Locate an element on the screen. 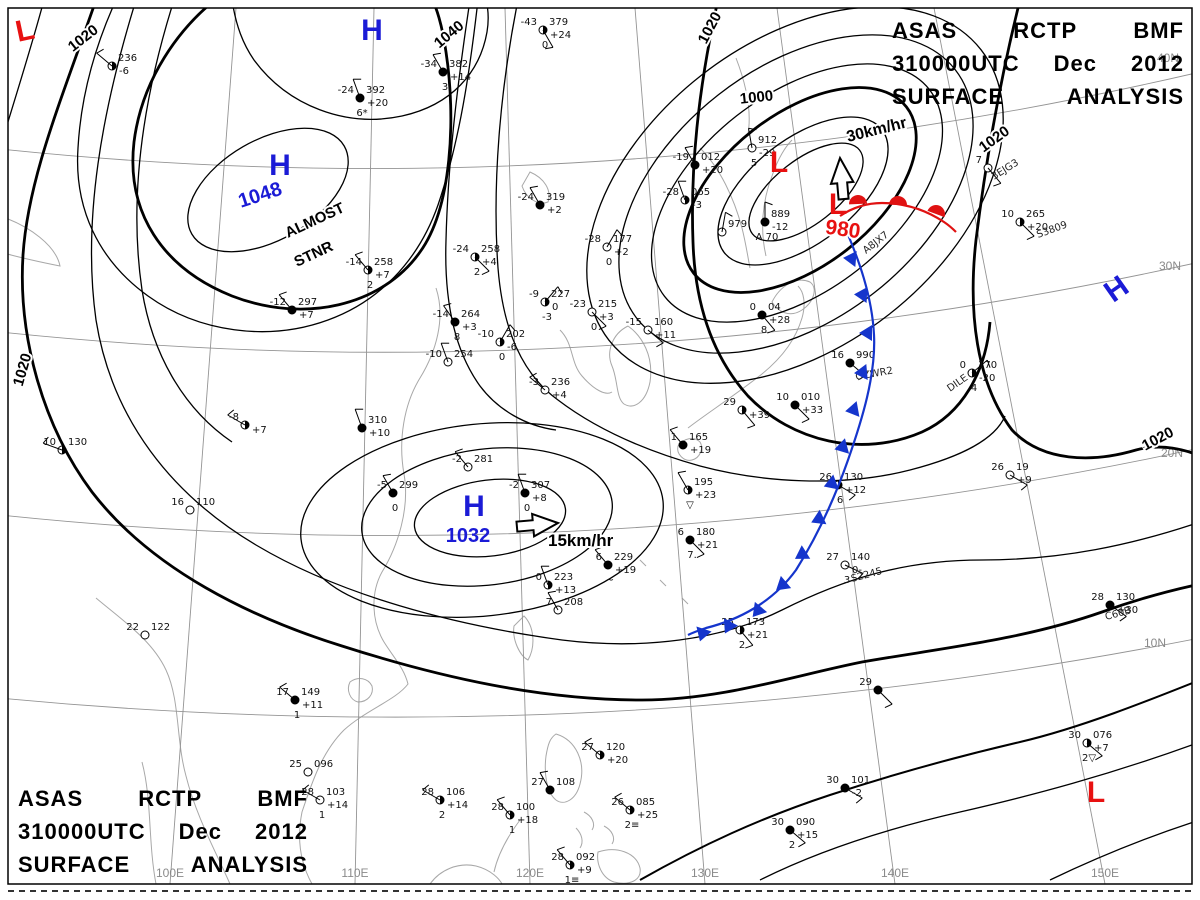  station-temperature: 10 is located at coordinates (1007, 214).